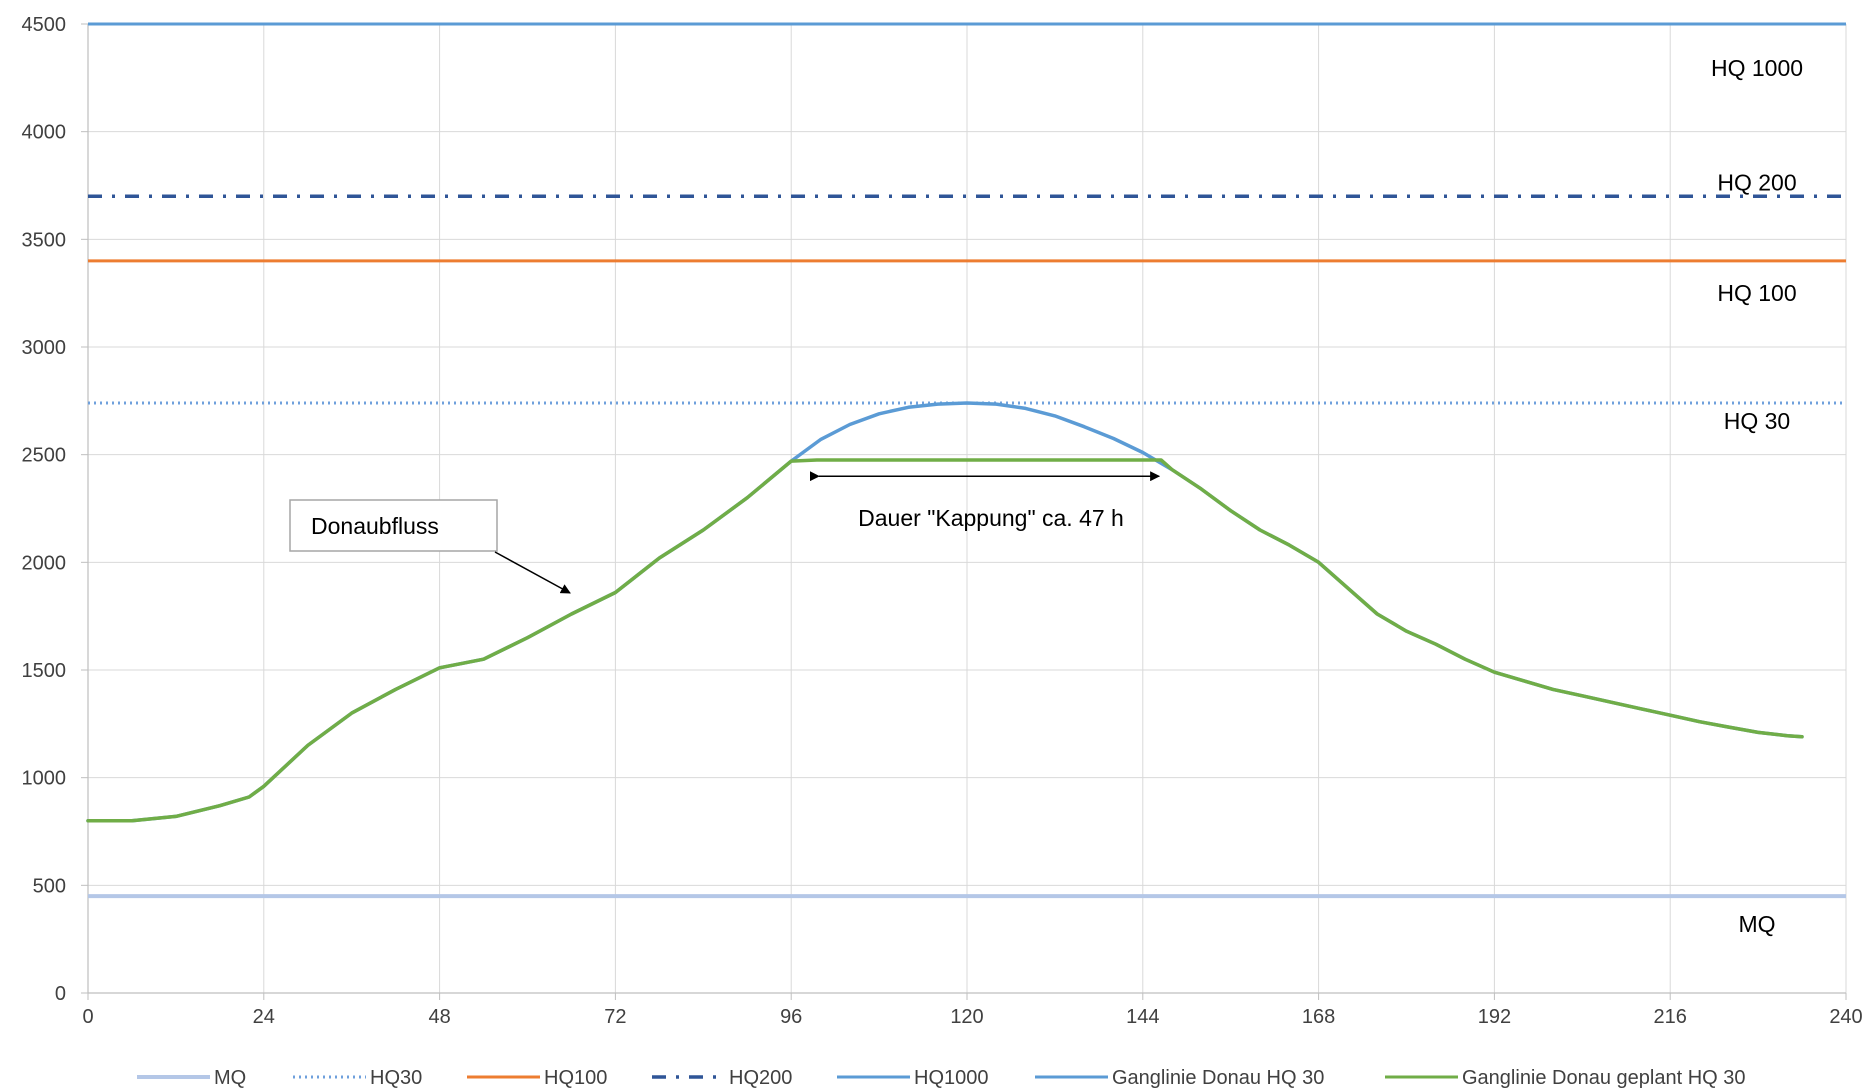 The image size is (1865, 1089). Describe the element at coordinates (1756, 293) in the screenshot. I see `ref-label-hq100: HQ 100` at that location.